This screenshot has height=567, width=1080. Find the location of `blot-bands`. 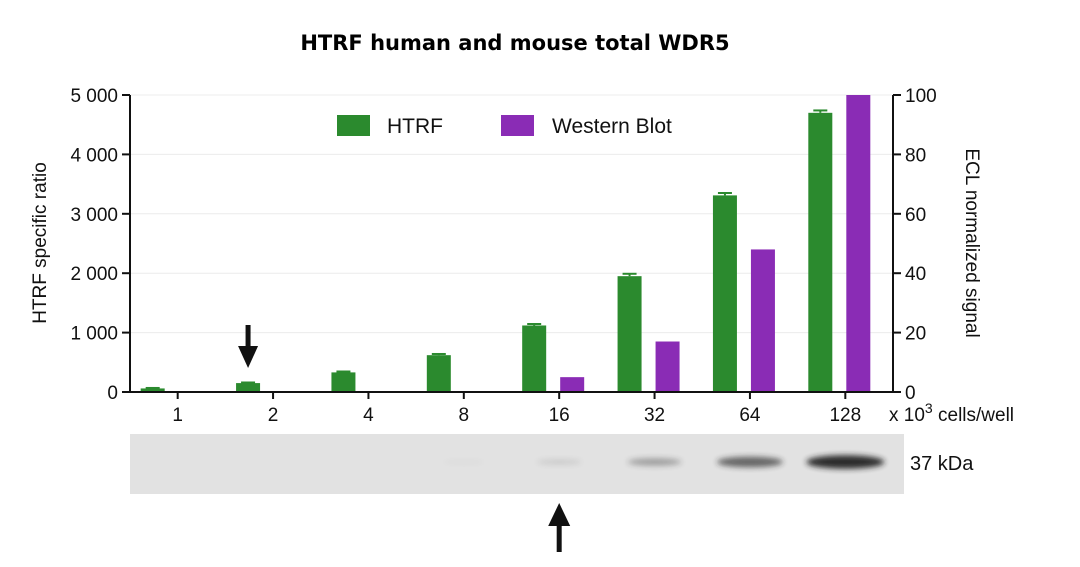

blot-bands is located at coordinates (664, 462).